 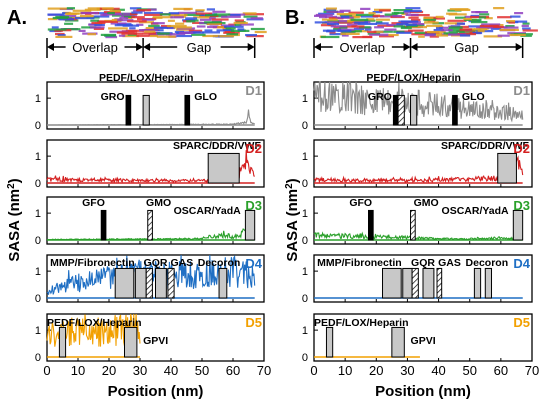 I want to click on x-tick-label: 0, so click(x=313, y=370).